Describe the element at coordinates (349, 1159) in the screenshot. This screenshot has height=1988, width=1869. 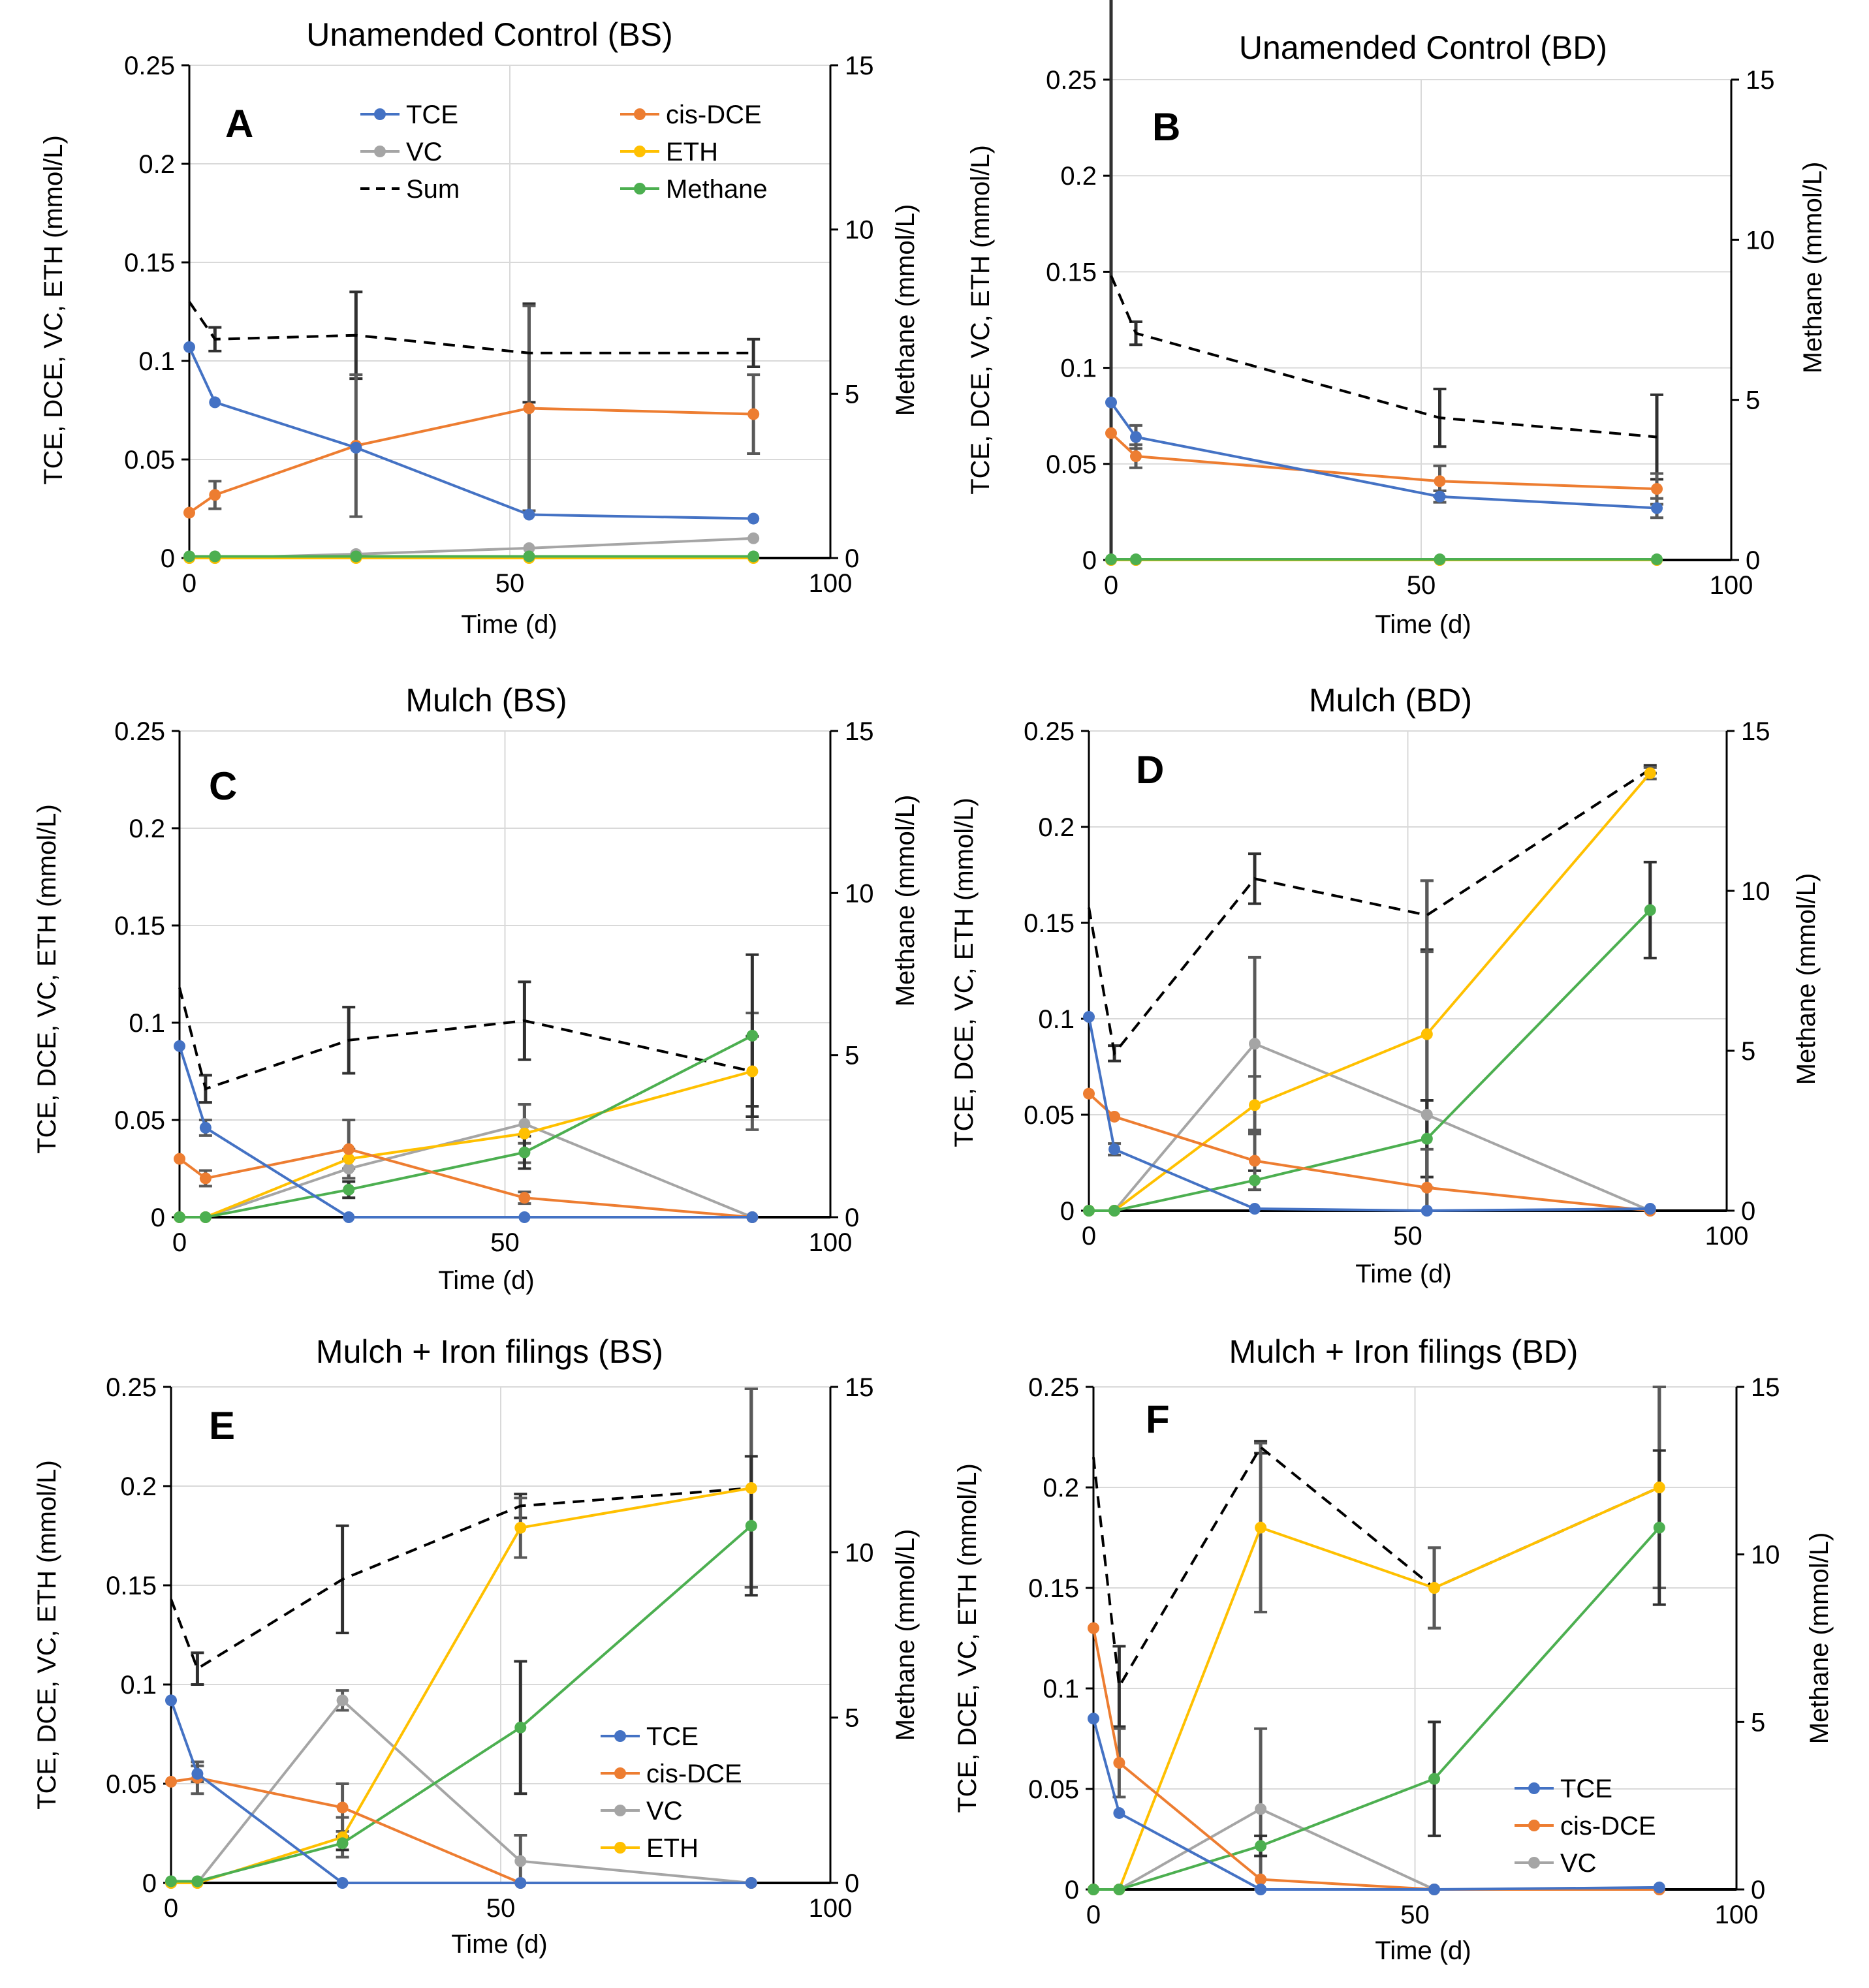
I see `data-point-eth` at that location.